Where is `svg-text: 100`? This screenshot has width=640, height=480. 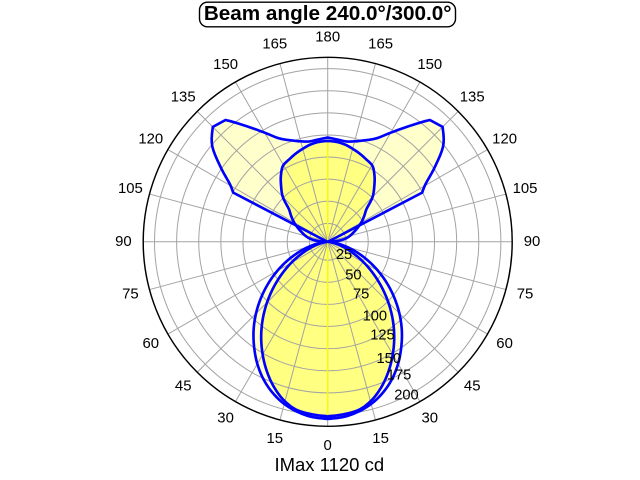
svg-text: 100 is located at coordinates (375, 317).